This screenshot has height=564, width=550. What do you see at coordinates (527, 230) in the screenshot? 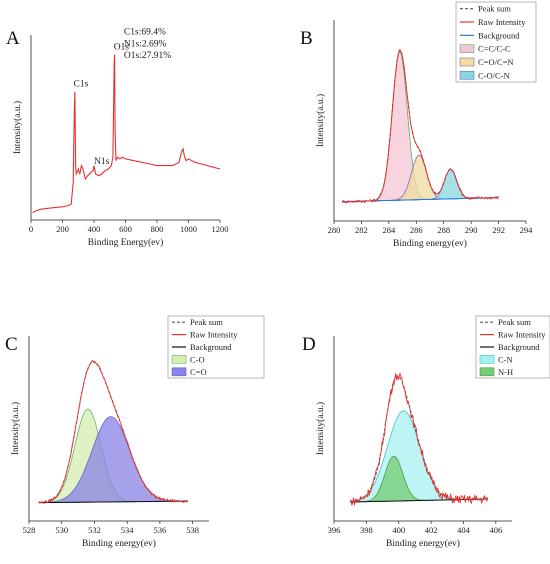
I see `x-tick-label: 294` at bounding box center [527, 230].